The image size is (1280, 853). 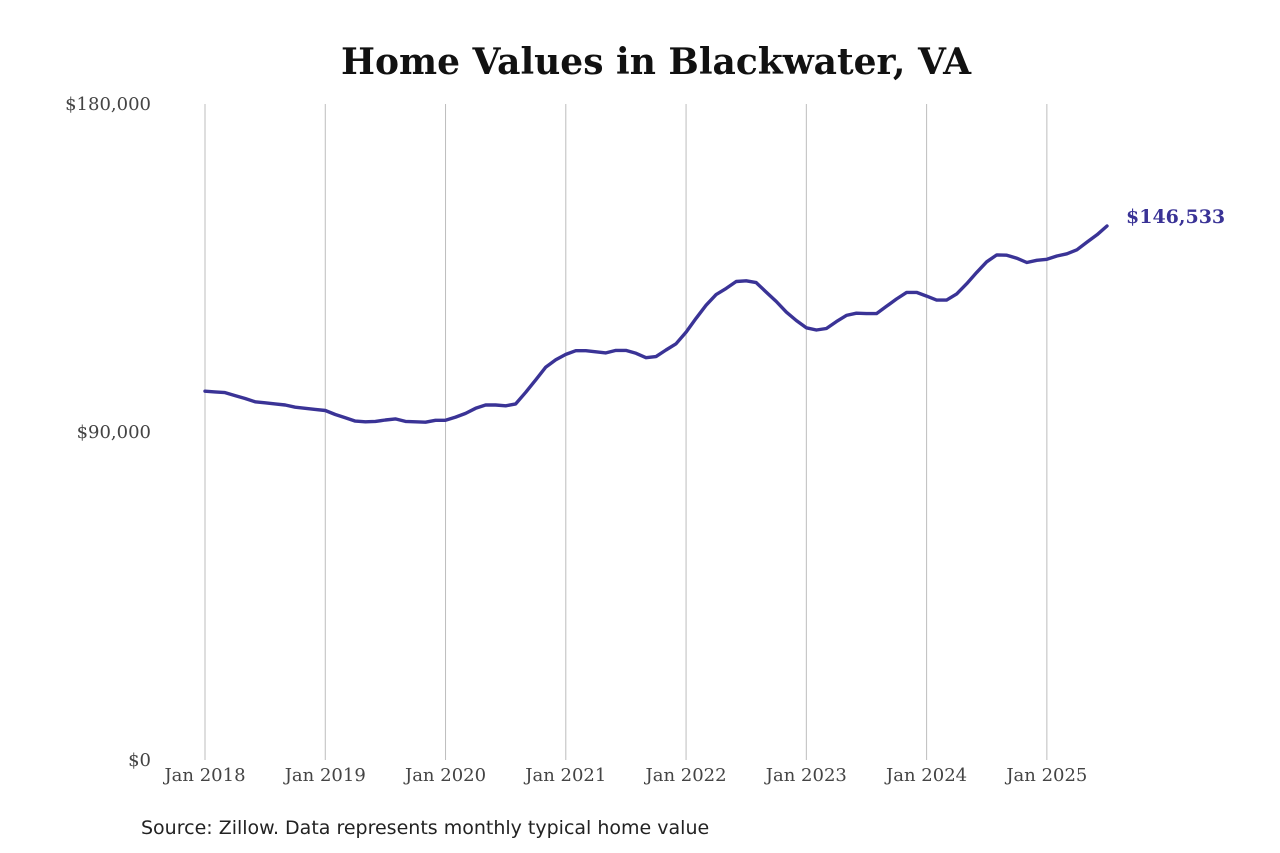 I want to click on x-tick-label: Jan 2025, so click(x=1045, y=775).